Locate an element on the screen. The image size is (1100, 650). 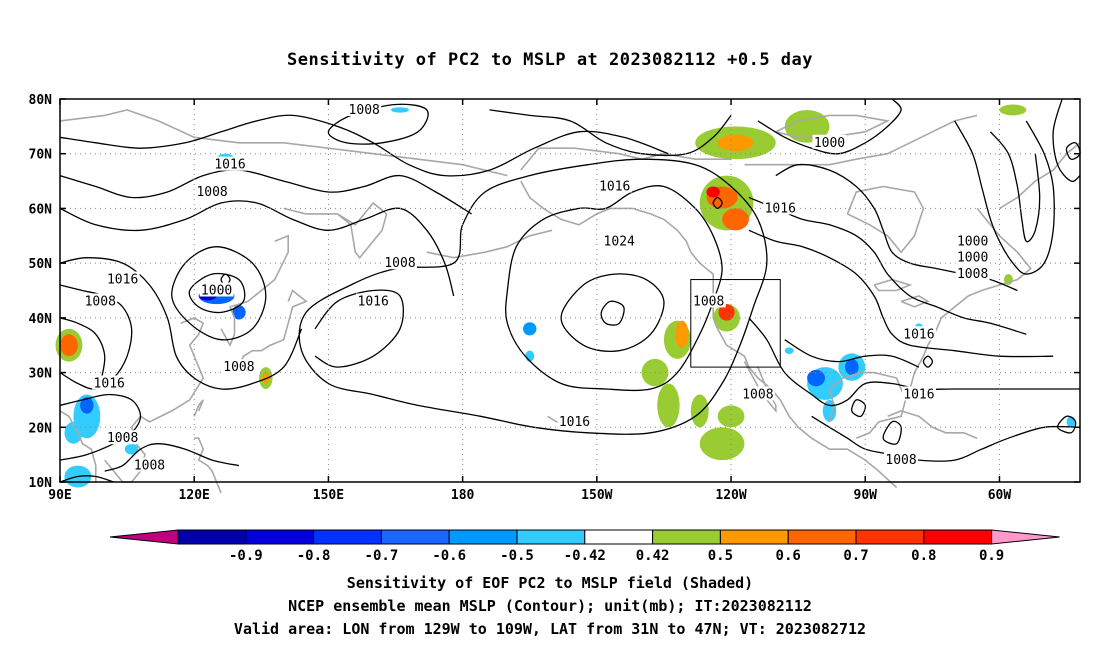
lon-tick-label: 150W is located at coordinates (596, 495).